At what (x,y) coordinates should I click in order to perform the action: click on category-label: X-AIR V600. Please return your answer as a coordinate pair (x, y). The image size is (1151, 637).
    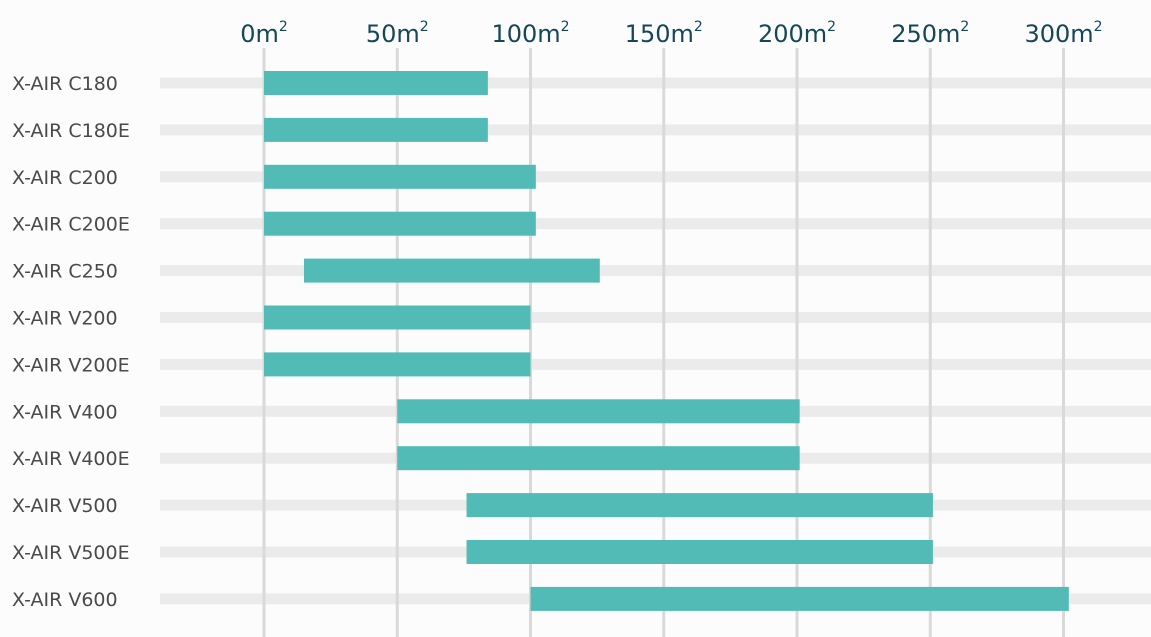
    Looking at the image, I should click on (65, 600).